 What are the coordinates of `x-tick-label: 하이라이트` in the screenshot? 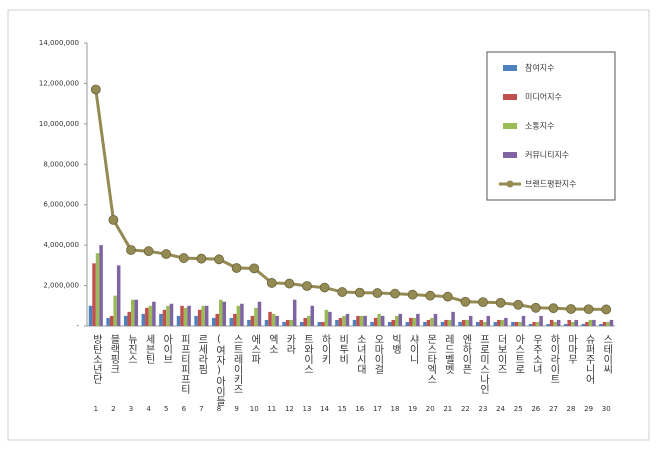 It's located at (554, 358).